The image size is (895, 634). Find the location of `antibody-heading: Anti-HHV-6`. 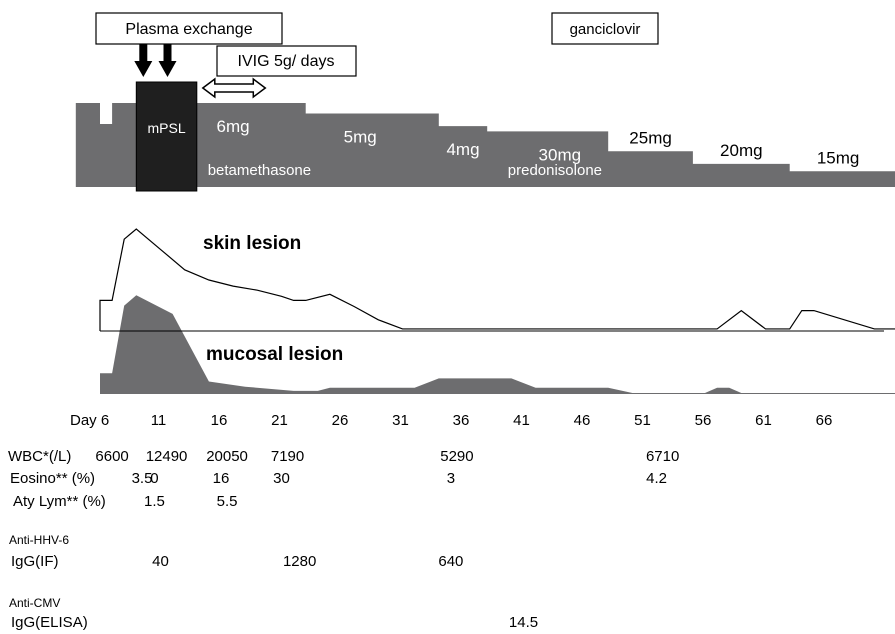

antibody-heading: Anti-HHV-6 is located at coordinates (39, 540).